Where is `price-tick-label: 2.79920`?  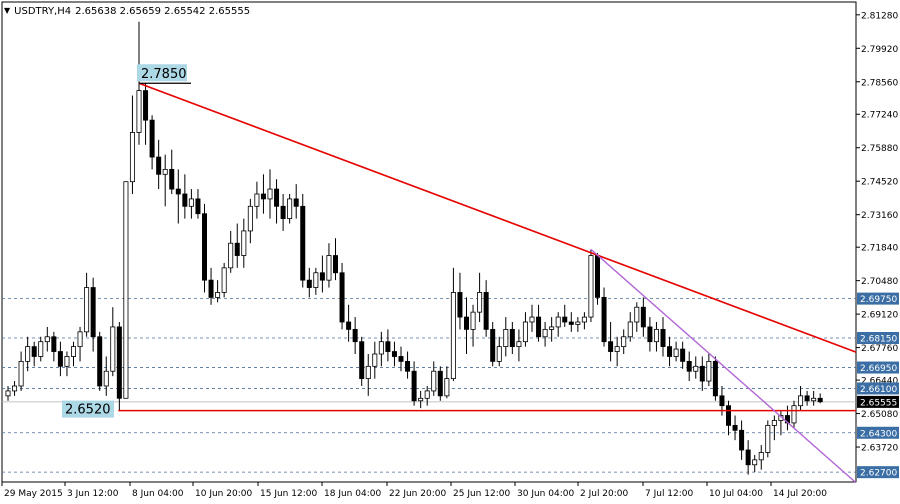 price-tick-label: 2.79920 is located at coordinates (879, 50).